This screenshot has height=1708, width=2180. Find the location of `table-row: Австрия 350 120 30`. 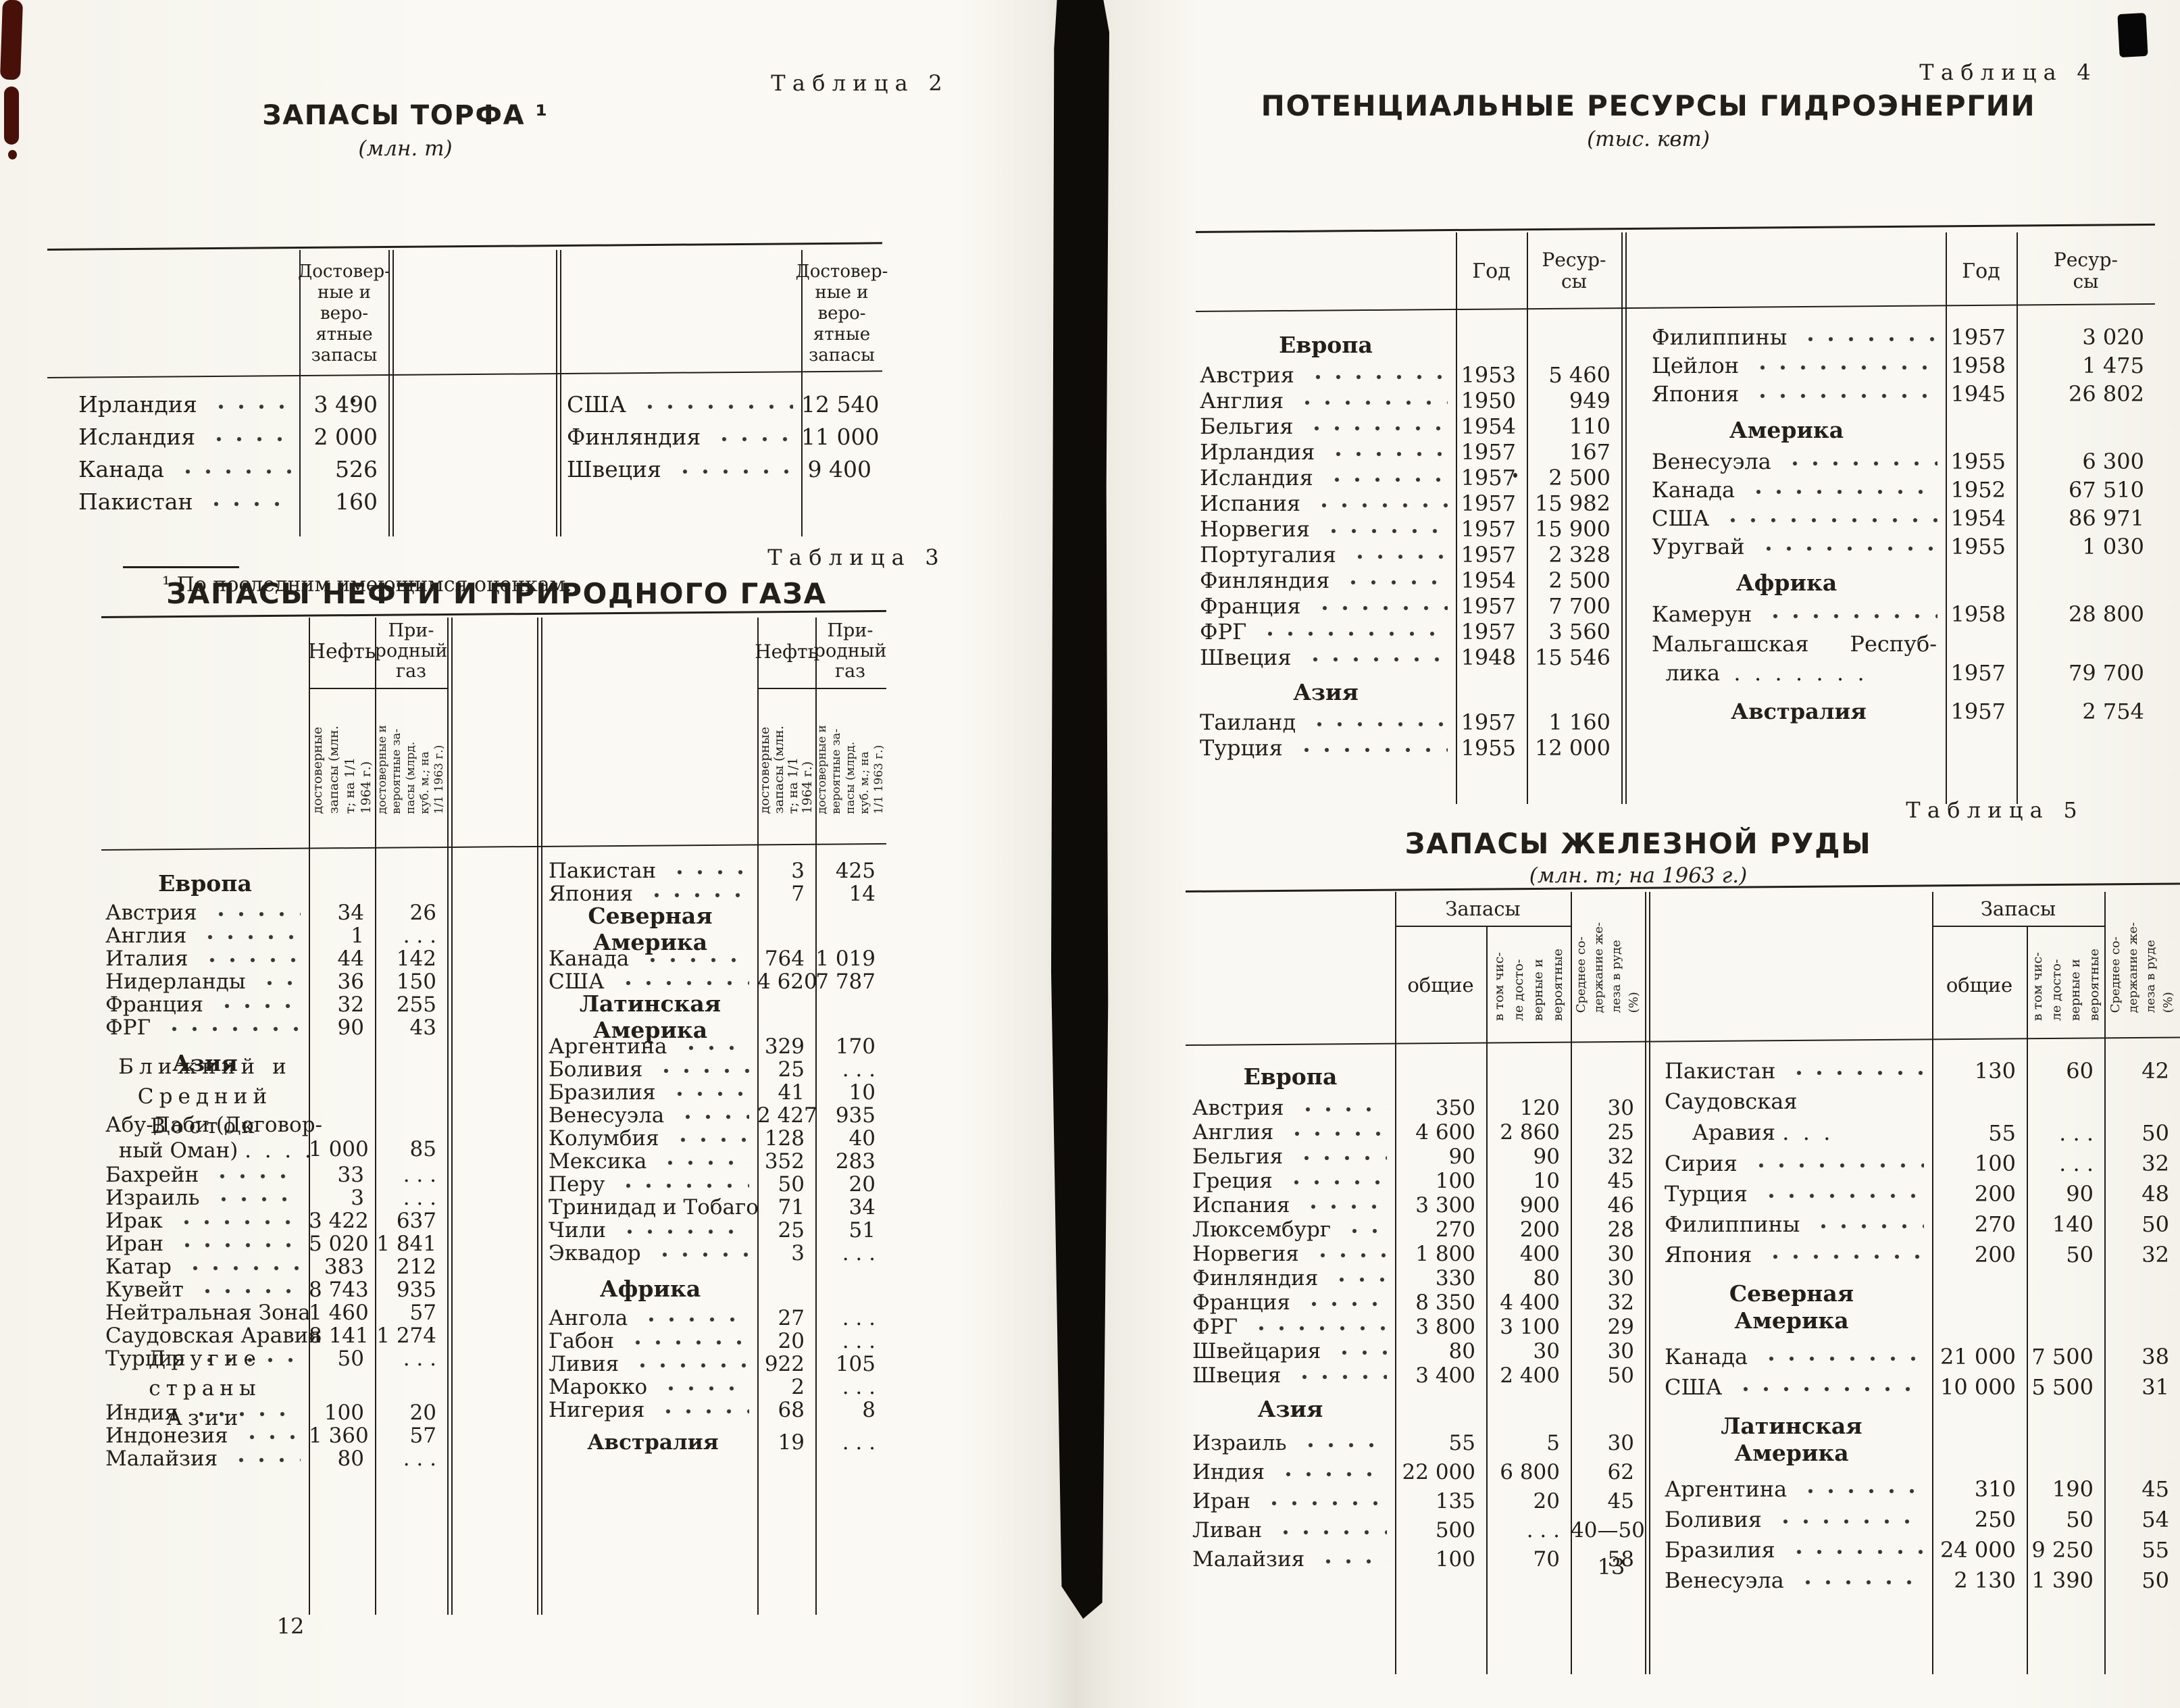

table-row: Австрия 350 120 30 is located at coordinates (1415, 1108).